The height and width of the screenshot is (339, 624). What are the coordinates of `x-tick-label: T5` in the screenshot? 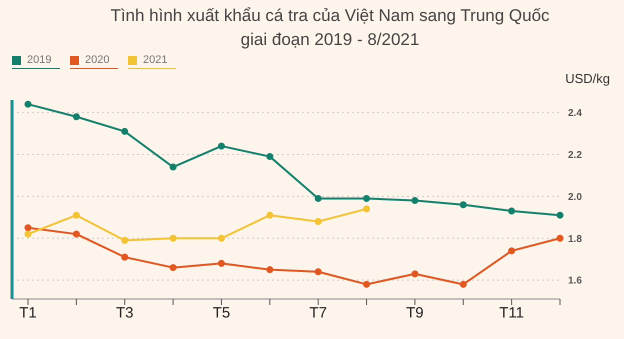 It's located at (221, 313).